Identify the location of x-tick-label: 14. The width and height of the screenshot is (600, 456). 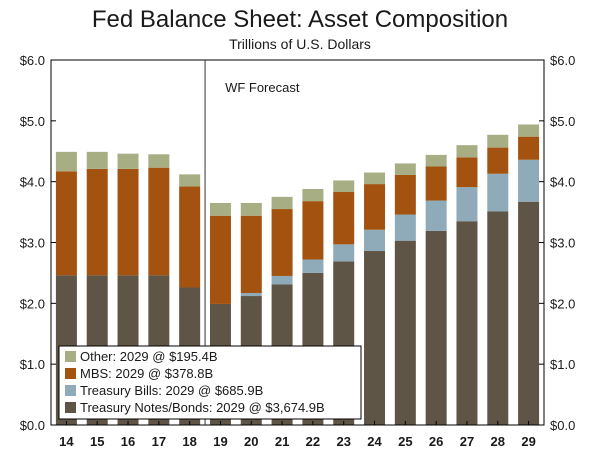
(66, 441).